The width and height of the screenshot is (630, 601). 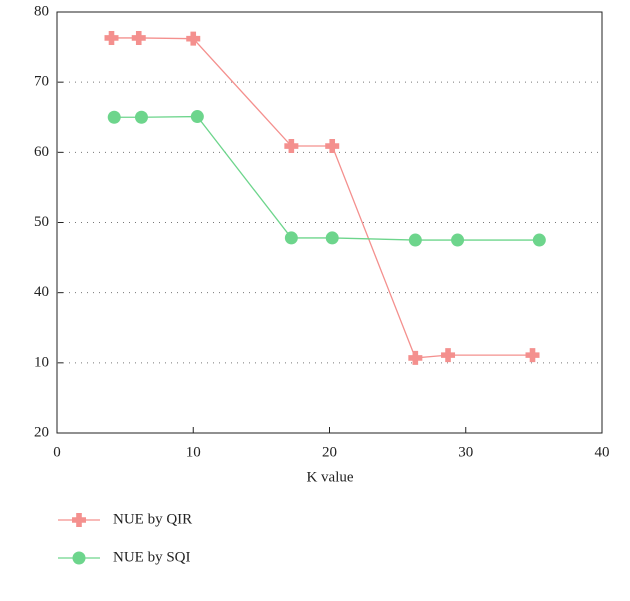 I want to click on y-tick-label: 10, so click(x=41, y=362).